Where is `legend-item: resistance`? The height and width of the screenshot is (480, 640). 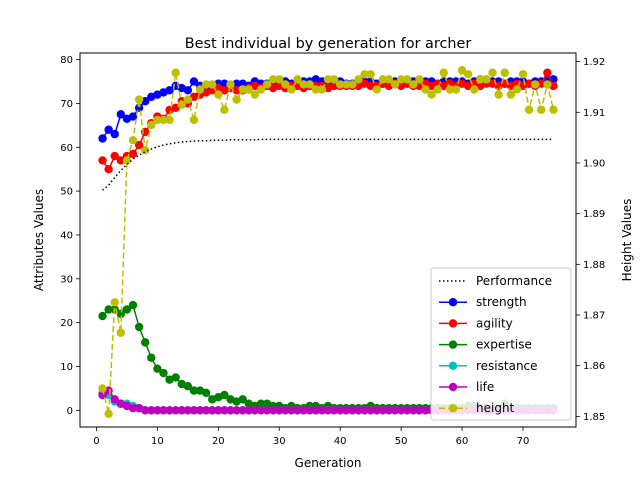 legend-item: resistance is located at coordinates (488, 366).